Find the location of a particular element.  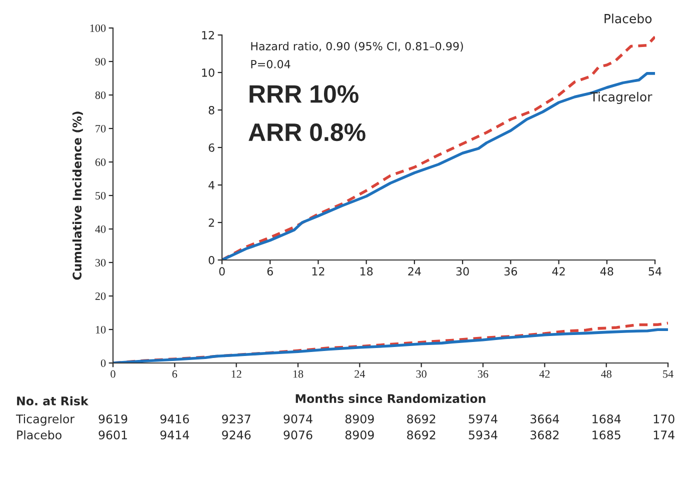

y-tick-label: 40 is located at coordinates (100, 229).